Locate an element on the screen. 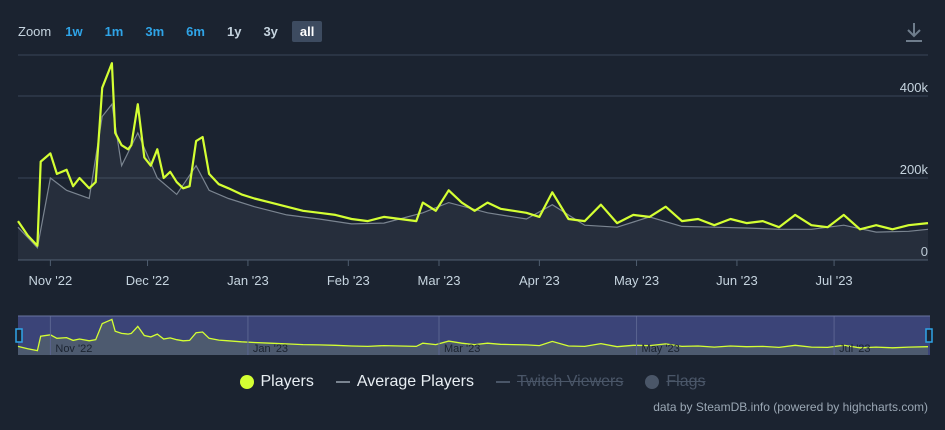  zoom-3y-button: 3y is located at coordinates (270, 31).